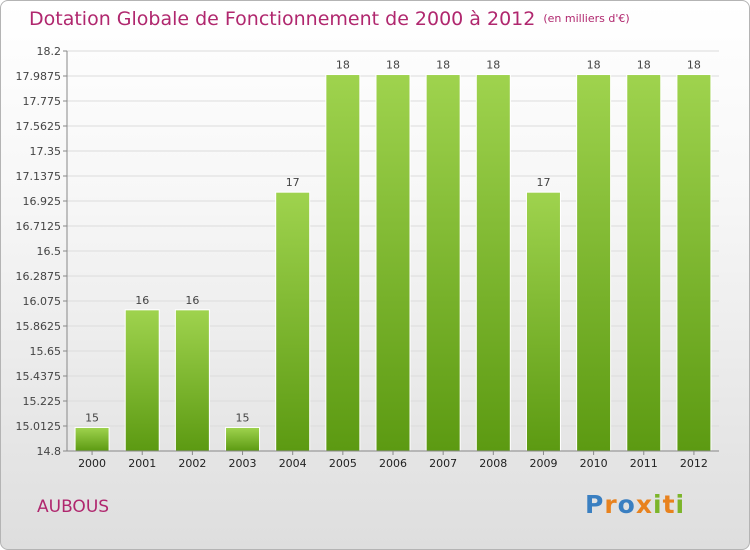 The image size is (750, 550). I want to click on x-tick-label: 2003, so click(243, 463).